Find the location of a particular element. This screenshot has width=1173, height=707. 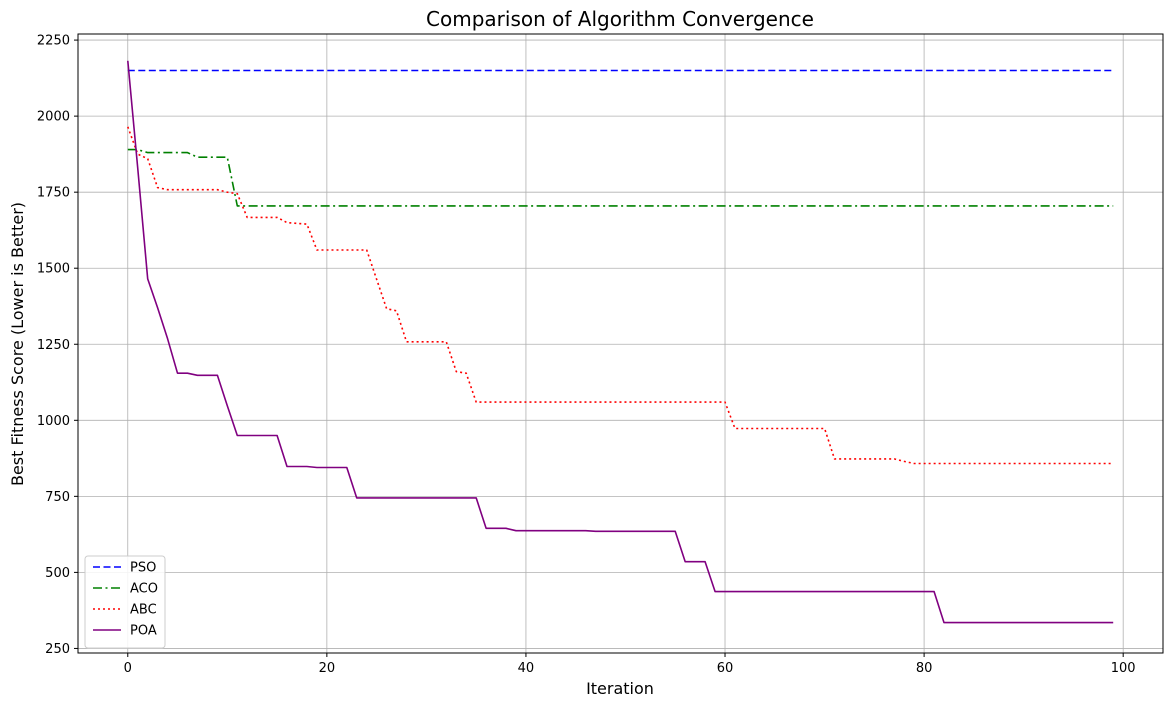

y-tick-label: 2250 is located at coordinates (53, 41).